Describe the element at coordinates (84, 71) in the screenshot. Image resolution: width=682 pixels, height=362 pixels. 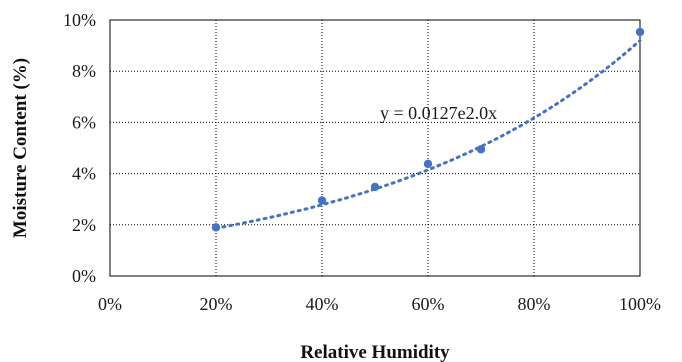
I see `y-tick-label: 8%` at that location.